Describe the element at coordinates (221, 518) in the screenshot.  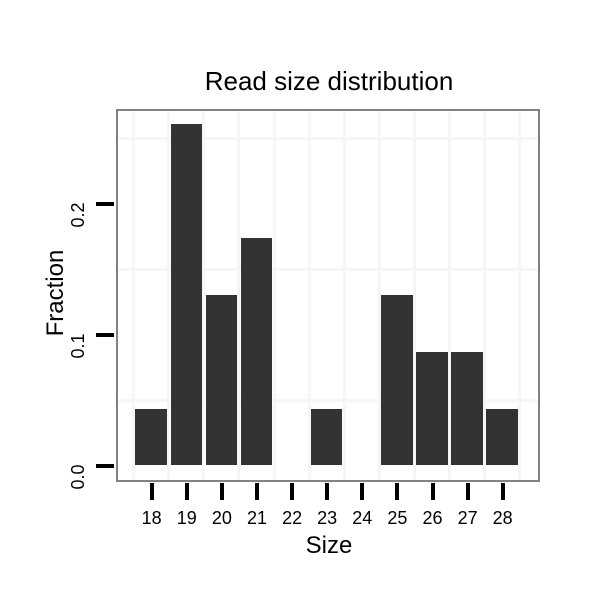
I see `x-tick-label: 20` at that location.